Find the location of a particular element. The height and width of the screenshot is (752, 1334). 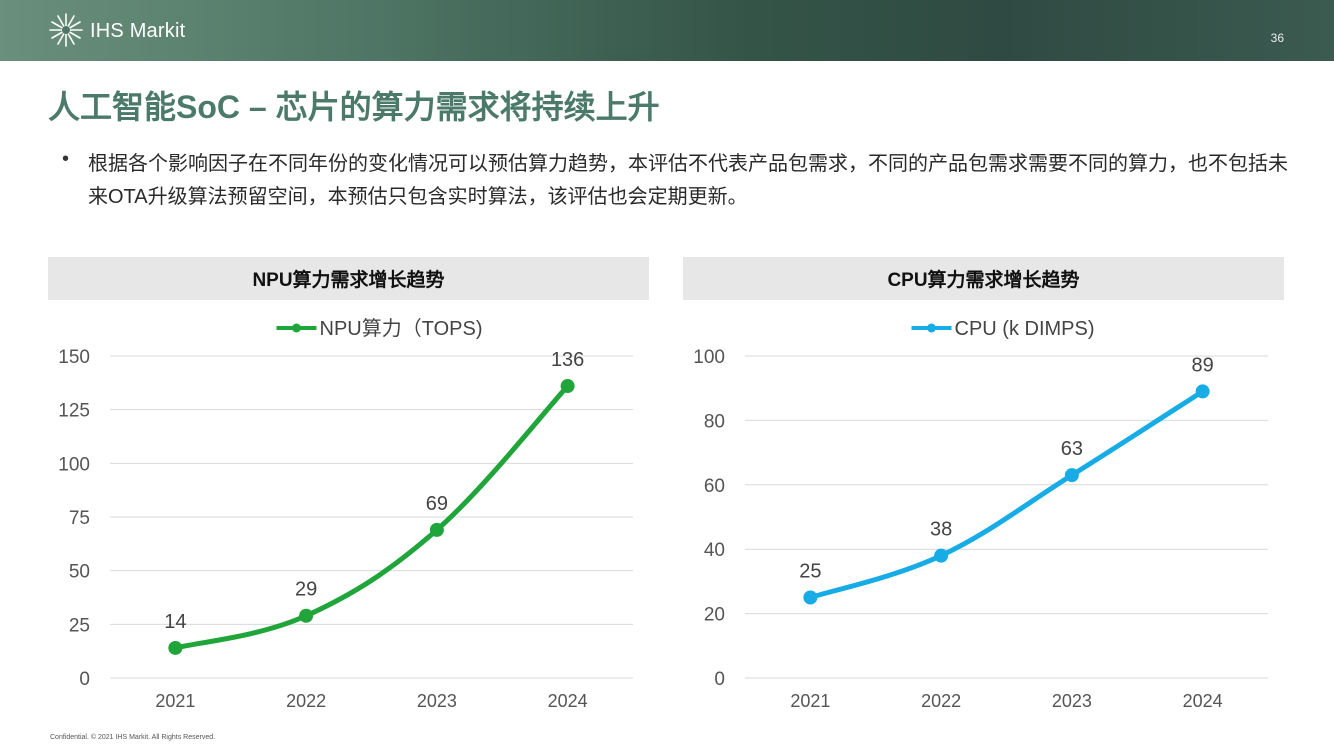

npu-legend-marker is located at coordinates (296, 328).